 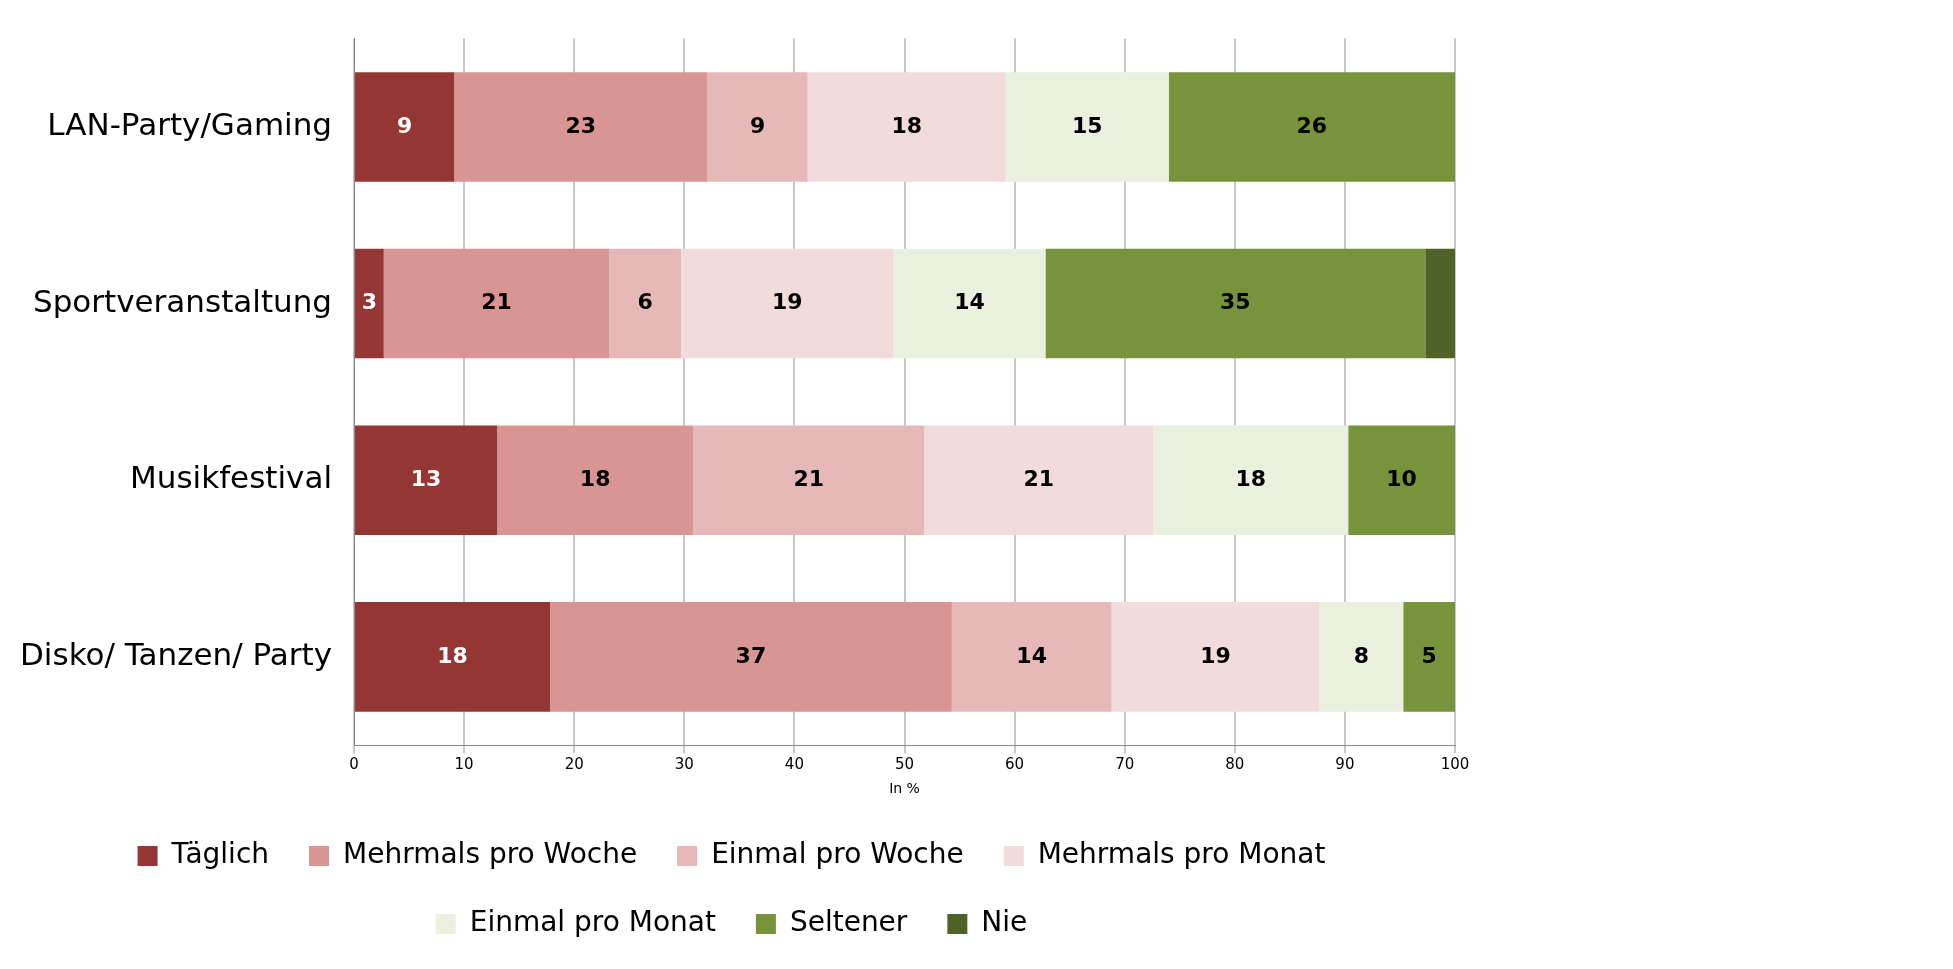 What do you see at coordinates (490, 854) in the screenshot?
I see `legend-label: Mehrmals pro Woche` at bounding box center [490, 854].